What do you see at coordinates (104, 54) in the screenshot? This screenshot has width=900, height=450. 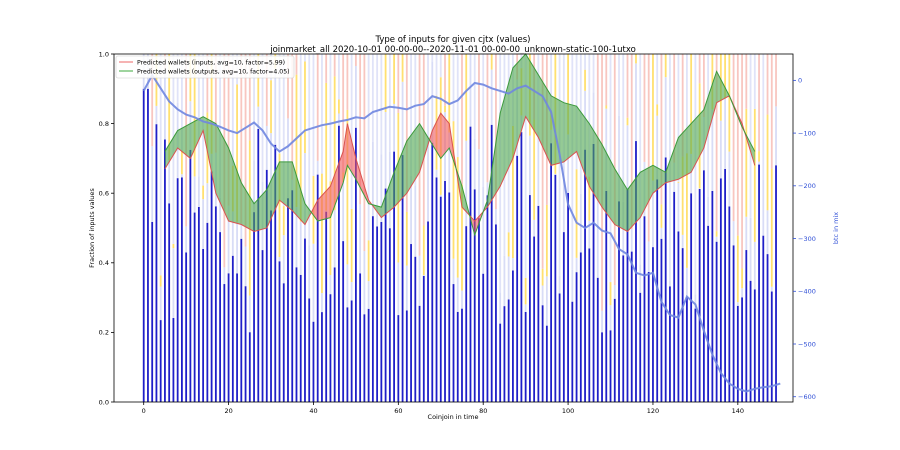 I see `y-tick-label: 1.0` at bounding box center [104, 54].